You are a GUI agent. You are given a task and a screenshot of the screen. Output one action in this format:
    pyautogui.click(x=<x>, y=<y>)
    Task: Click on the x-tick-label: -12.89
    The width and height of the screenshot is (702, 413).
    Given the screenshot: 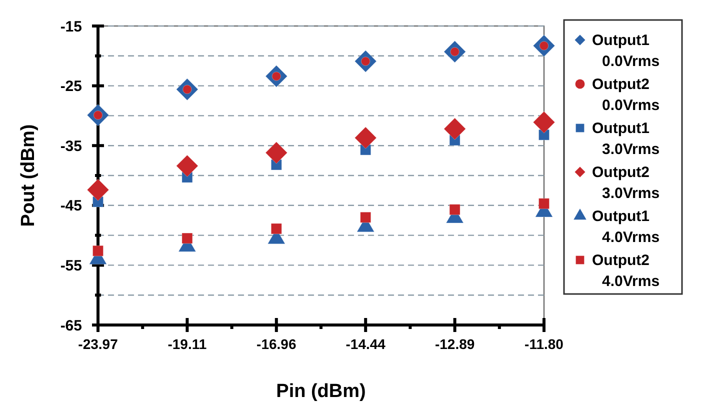 What is the action you would take?
    pyautogui.click(x=454, y=344)
    